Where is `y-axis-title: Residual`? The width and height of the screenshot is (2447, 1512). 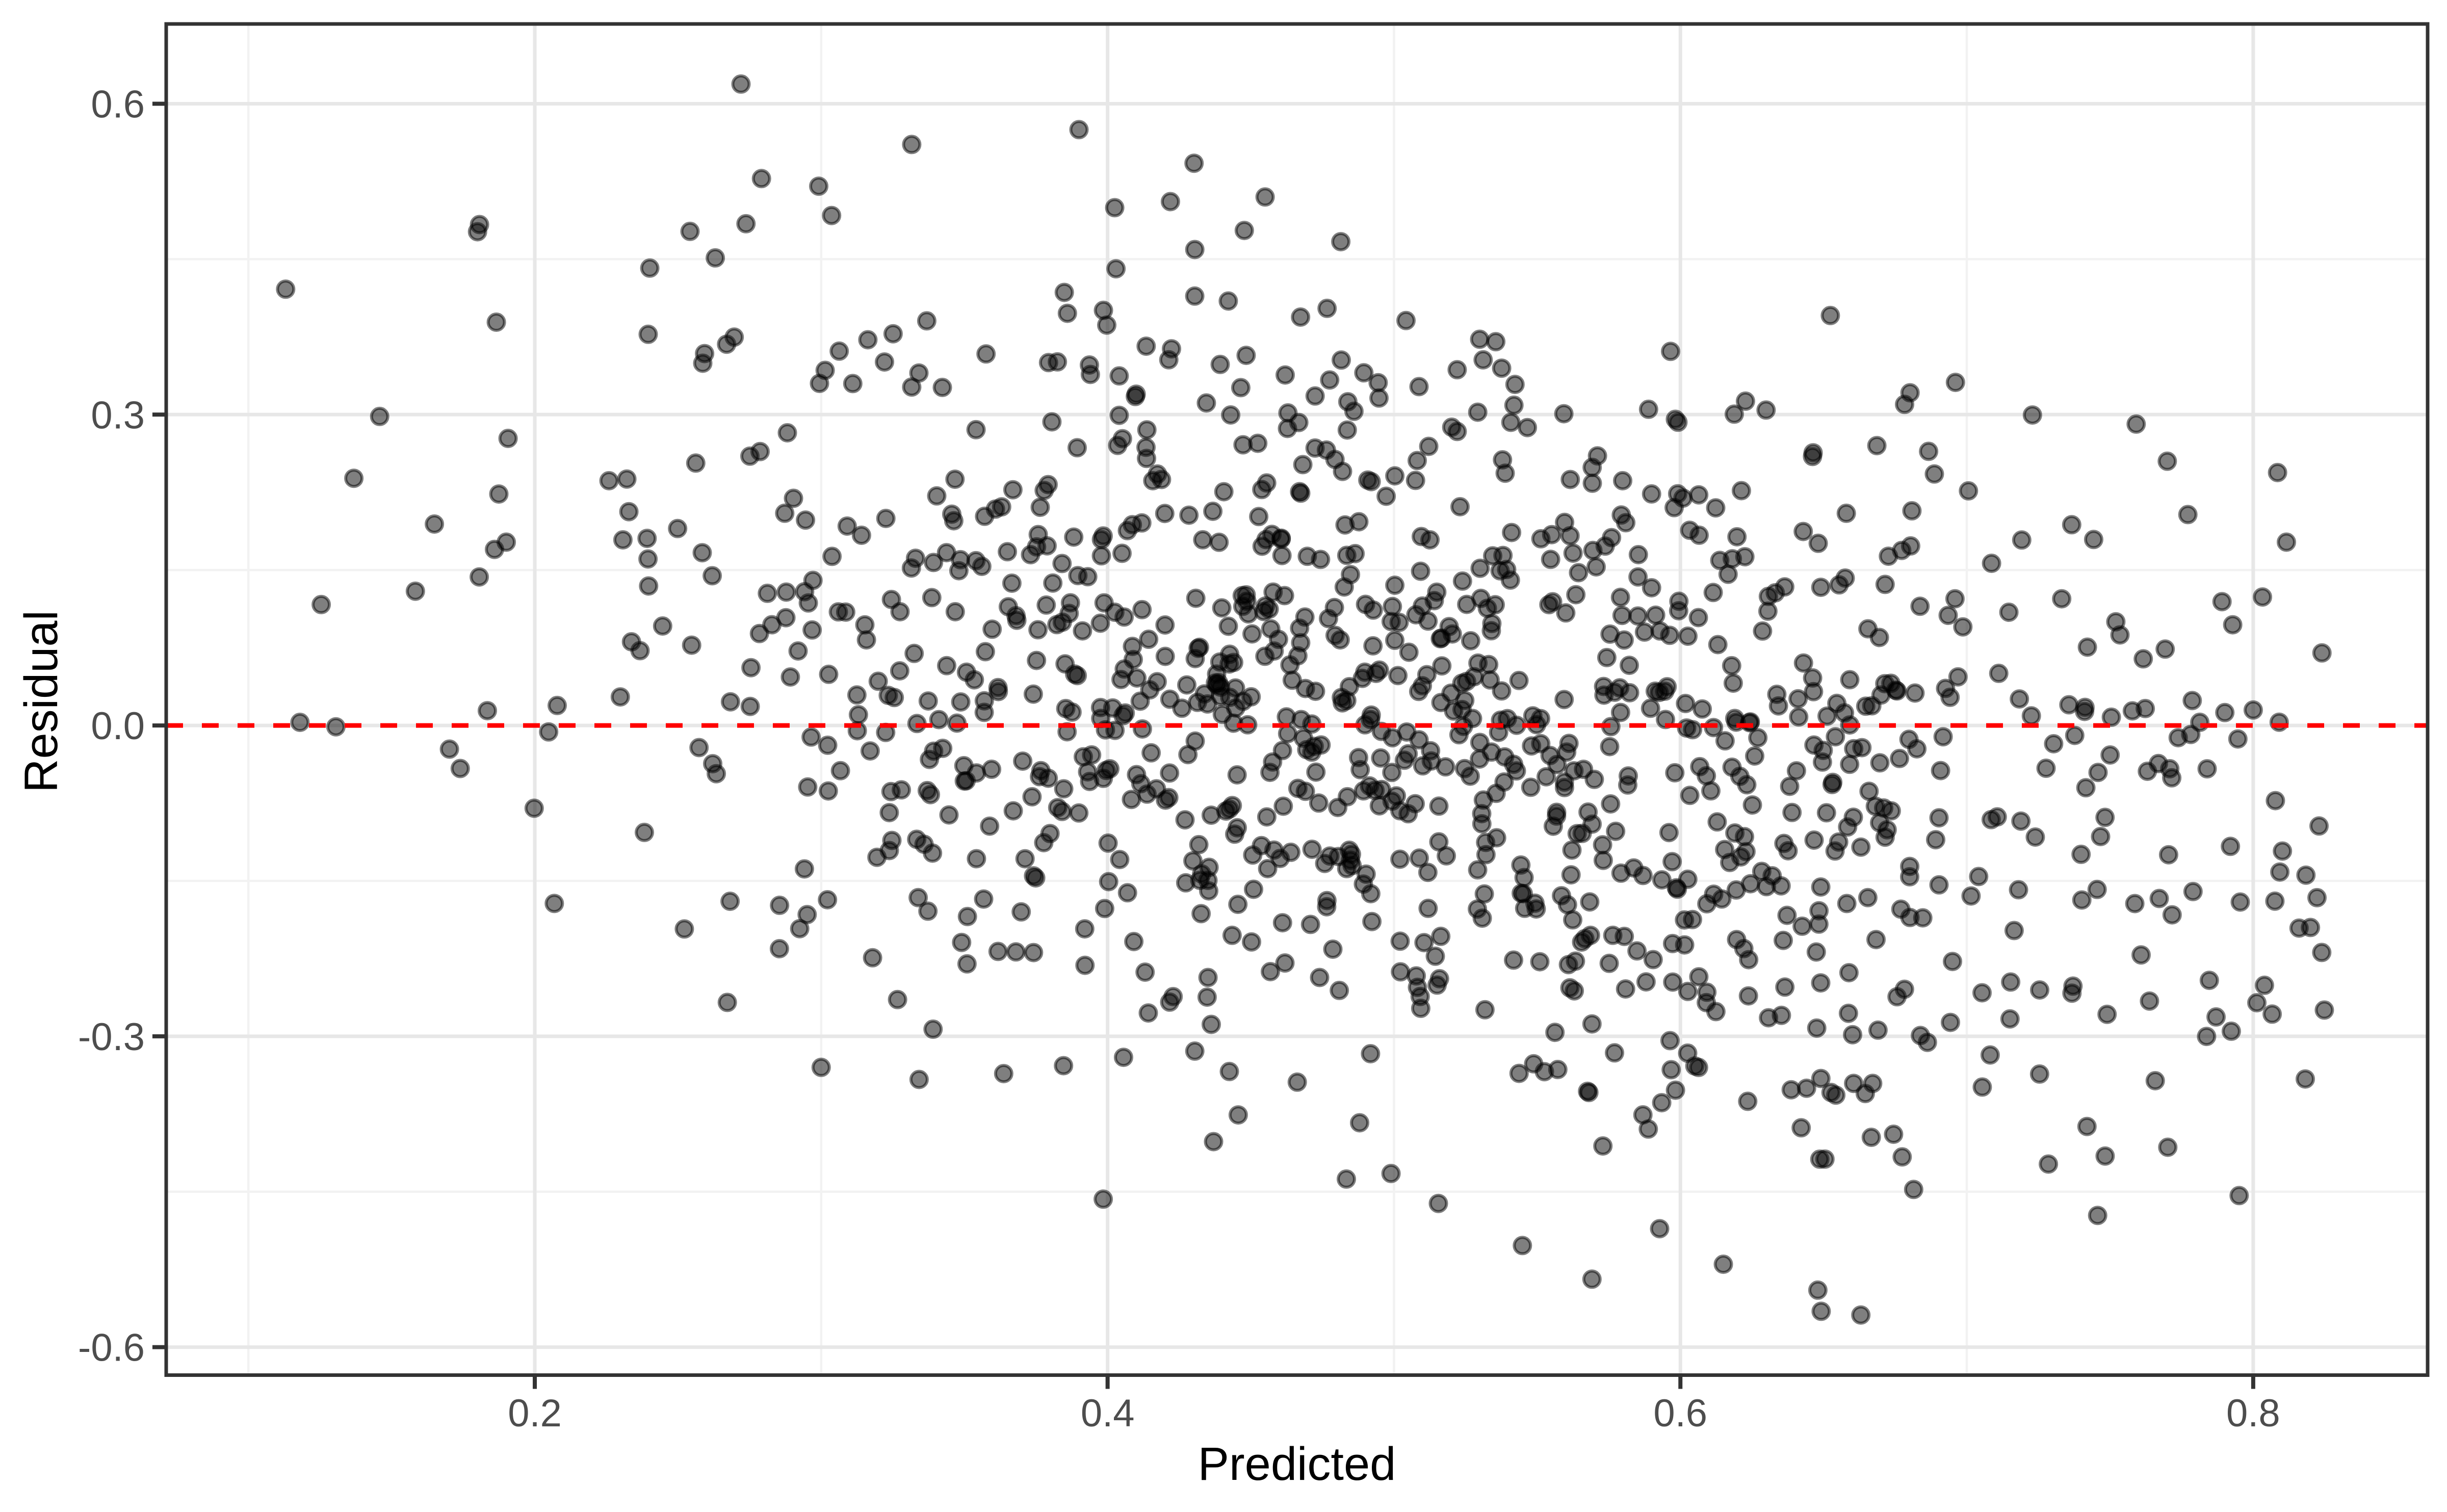
y-axis-title: Residual is located at coordinates (41, 701).